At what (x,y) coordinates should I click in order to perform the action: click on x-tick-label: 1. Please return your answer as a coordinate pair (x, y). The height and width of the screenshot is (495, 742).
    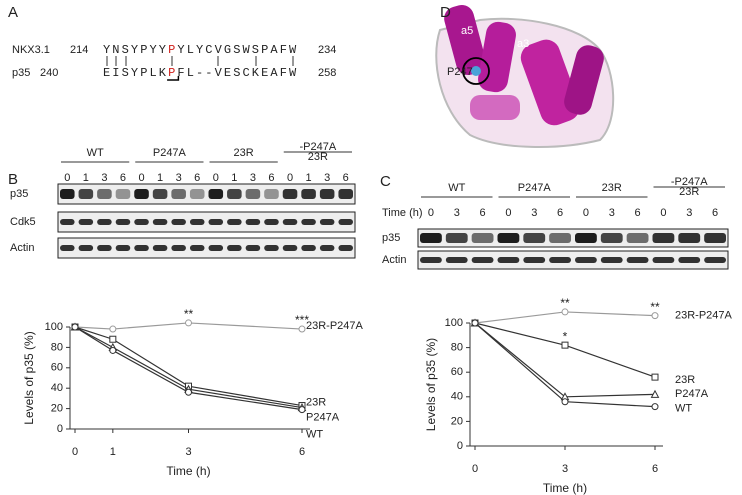
    Looking at the image, I should click on (113, 452).